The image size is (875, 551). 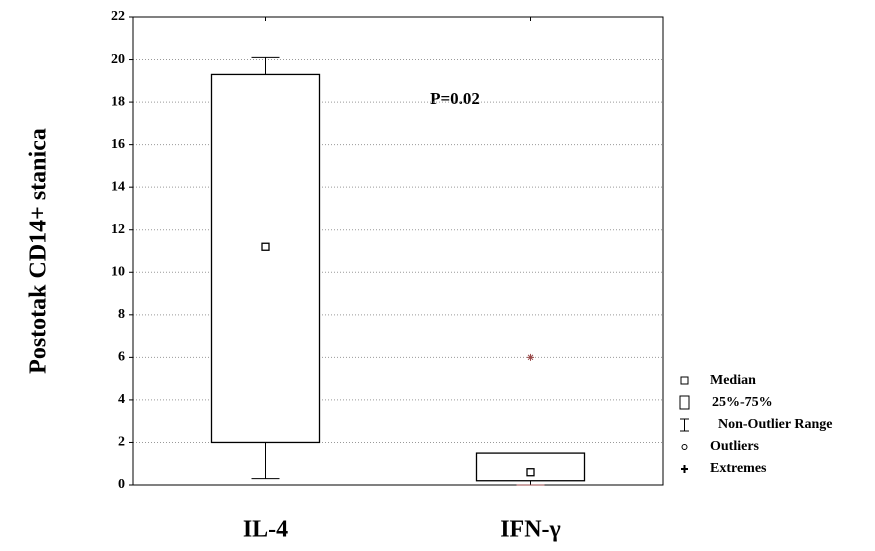 What do you see at coordinates (118, 229) in the screenshot?
I see `y-tick-label: 12` at bounding box center [118, 229].